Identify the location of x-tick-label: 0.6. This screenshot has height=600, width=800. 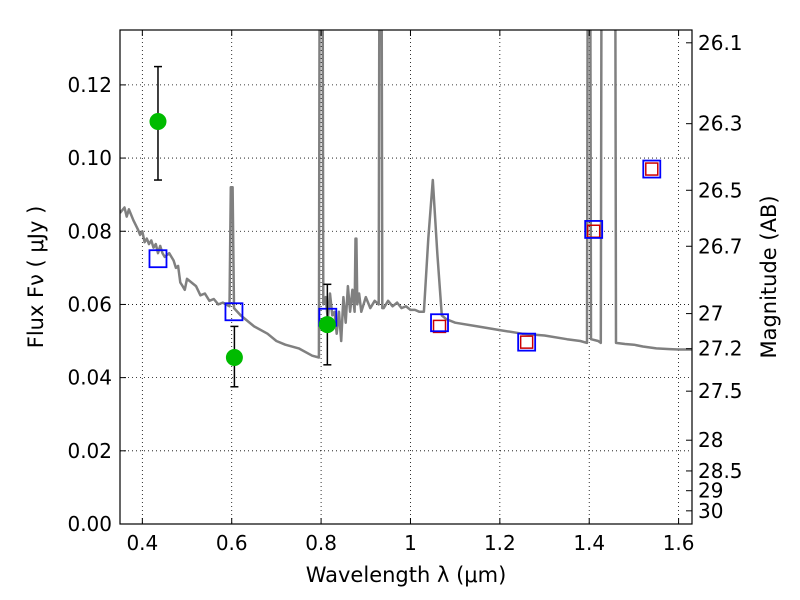
(232, 543).